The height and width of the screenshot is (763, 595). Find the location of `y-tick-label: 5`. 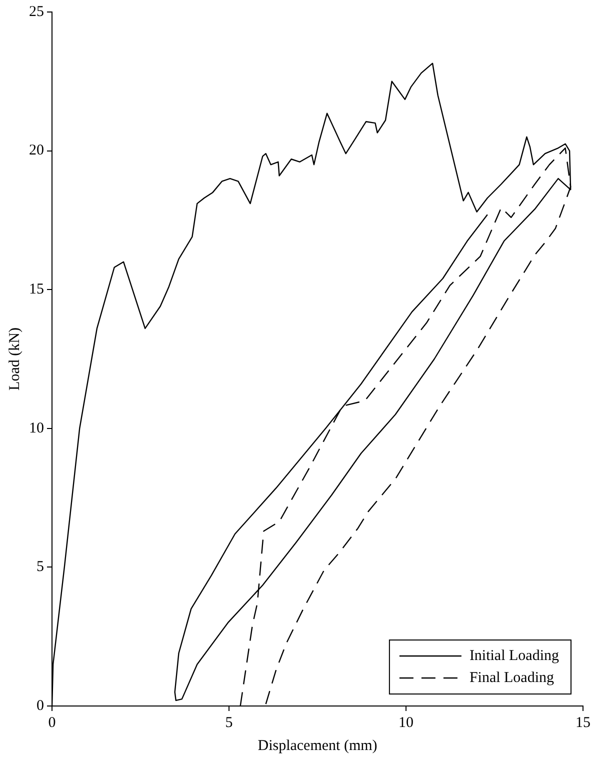

y-tick-label: 5 is located at coordinates (40, 567).